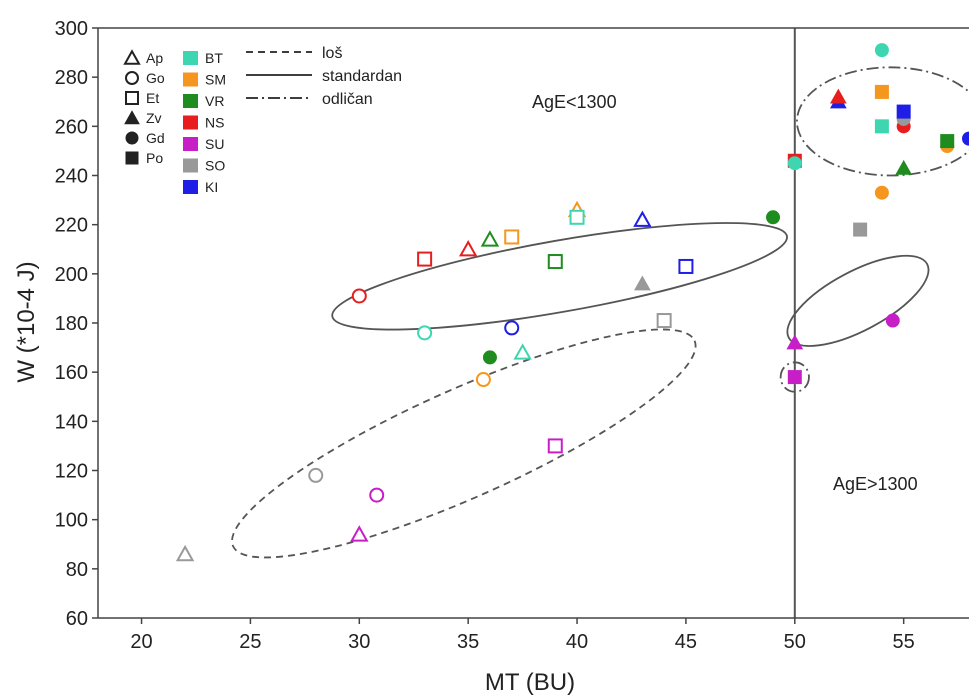 This screenshot has height=696, width=969. Describe the element at coordinates (71, 127) in the screenshot. I see `y-tick-label: 260` at that location.